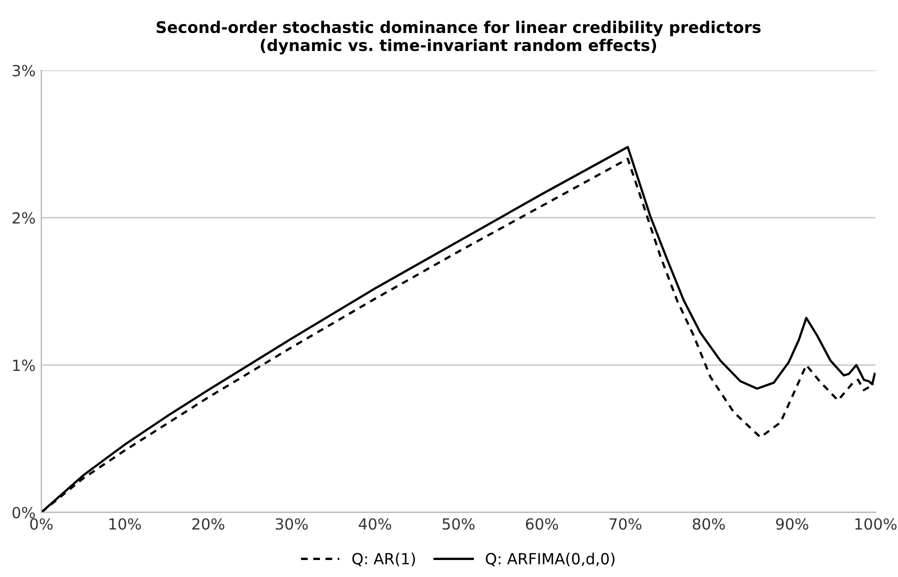  I want to click on legend-label: Q: ARFIMA(0,d,0), so click(550, 559).